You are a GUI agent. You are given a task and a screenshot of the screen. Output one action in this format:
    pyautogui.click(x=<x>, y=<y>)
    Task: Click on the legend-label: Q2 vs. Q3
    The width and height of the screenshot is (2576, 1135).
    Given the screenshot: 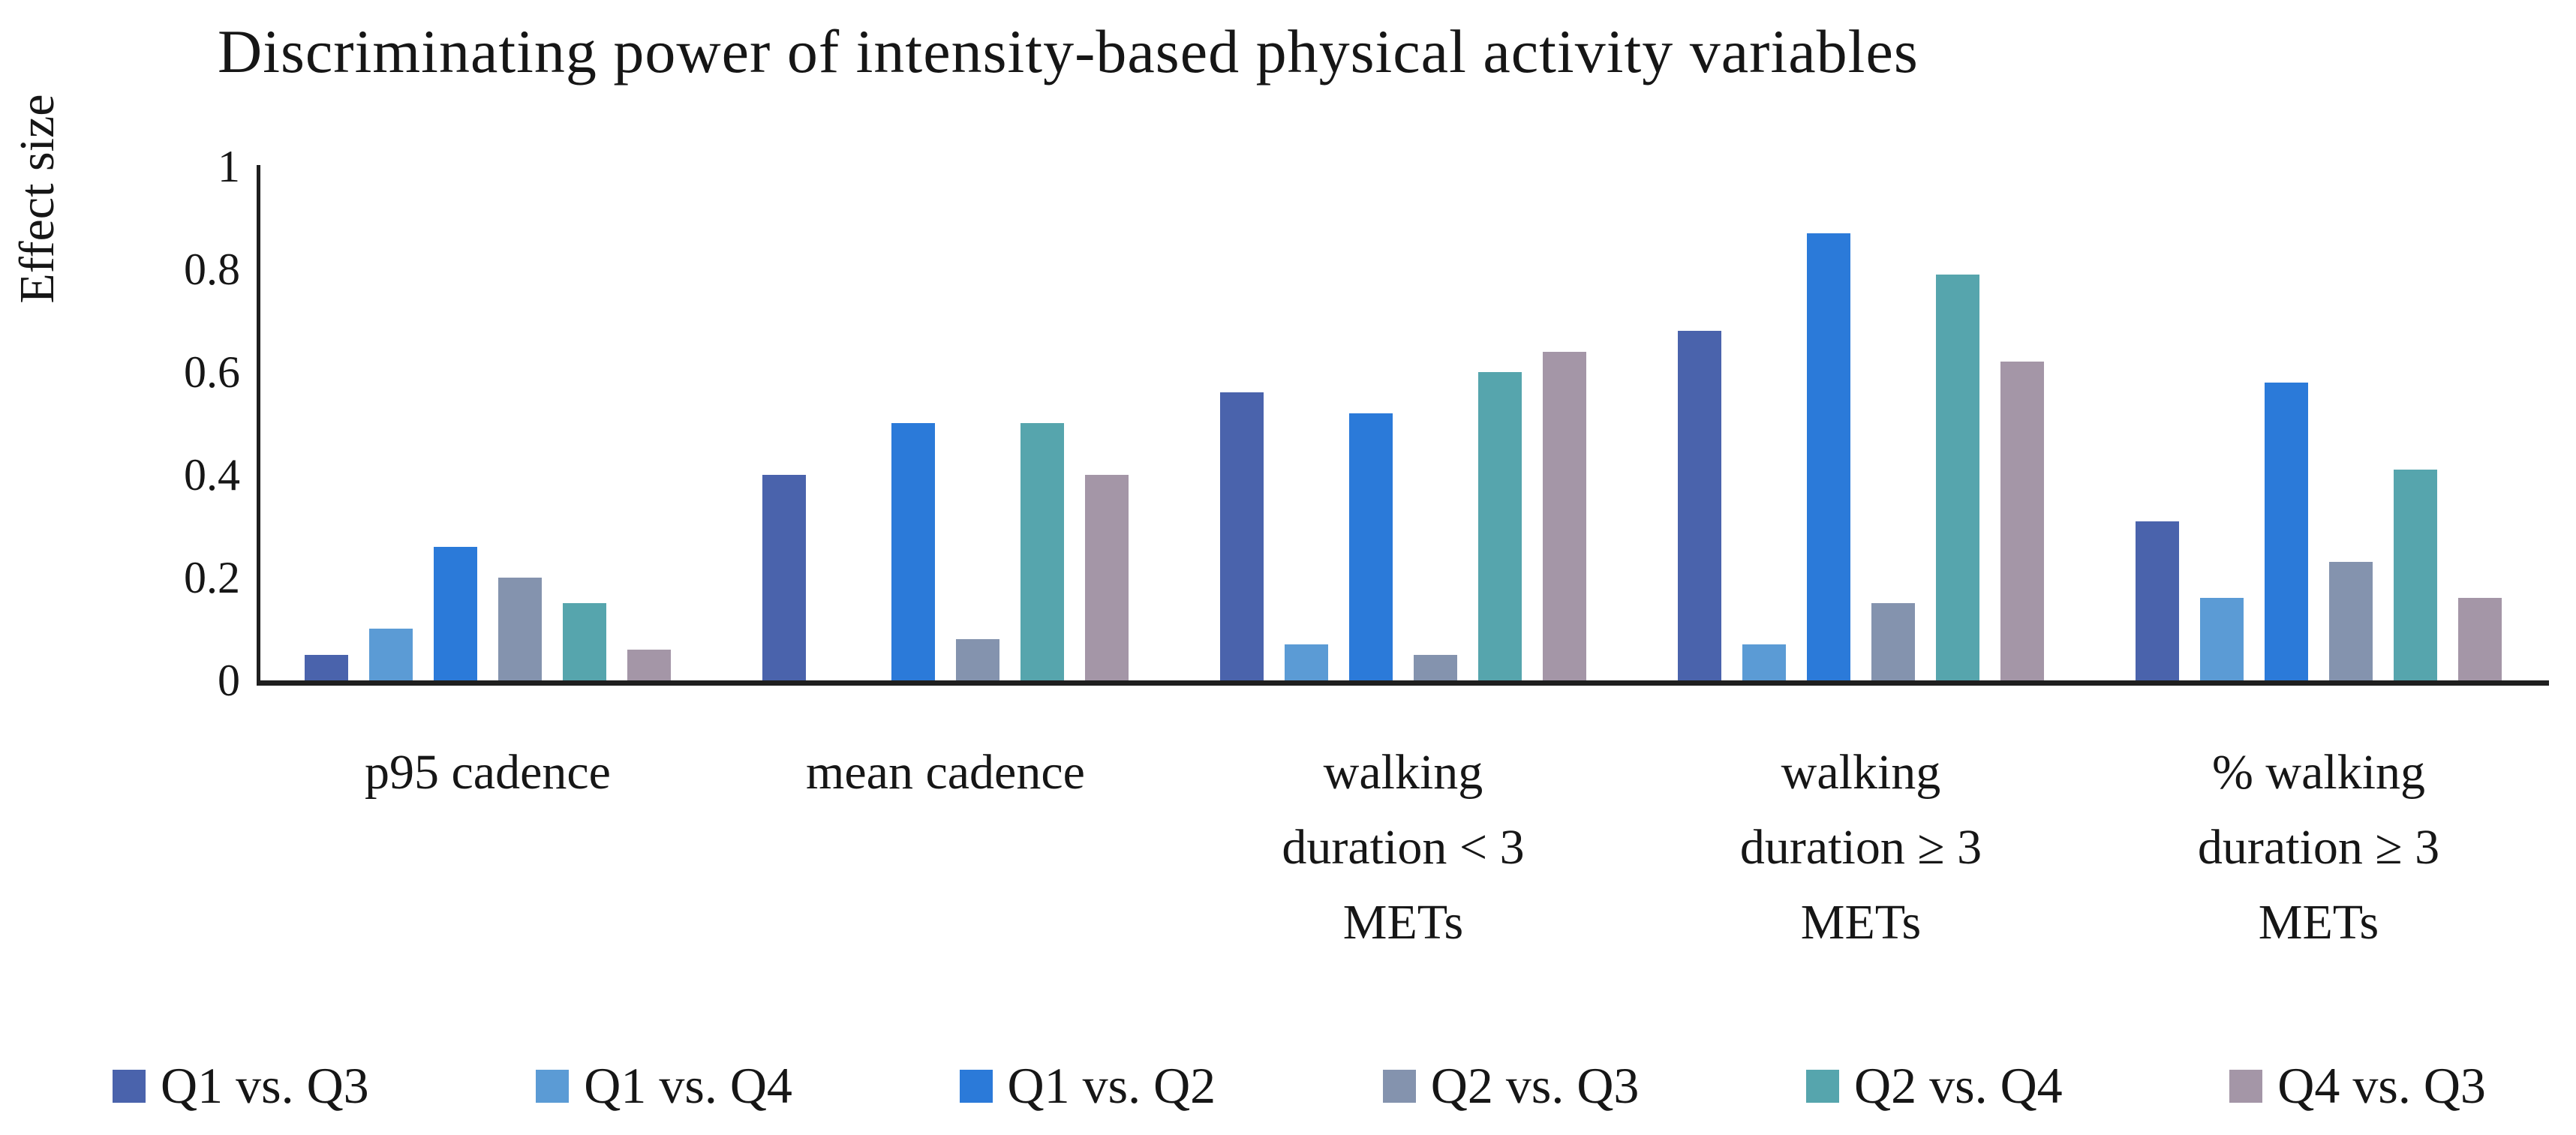 What is the action you would take?
    pyautogui.click(x=1535, y=1085)
    